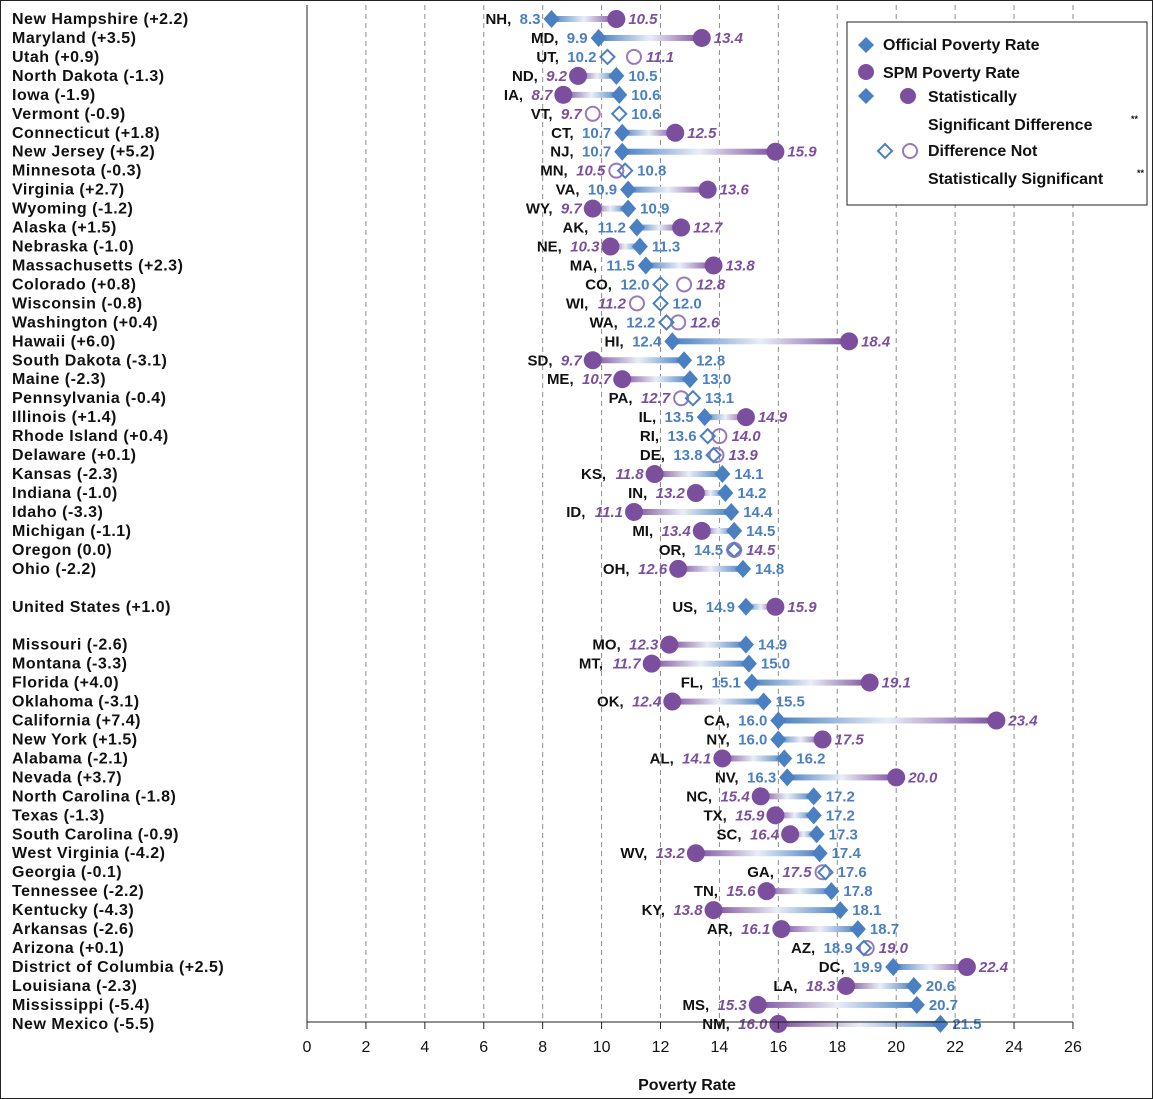 This screenshot has height=1099, width=1153. What do you see at coordinates (56, 57) in the screenshot?
I see `state-label: Utah (+0.9)` at bounding box center [56, 57].